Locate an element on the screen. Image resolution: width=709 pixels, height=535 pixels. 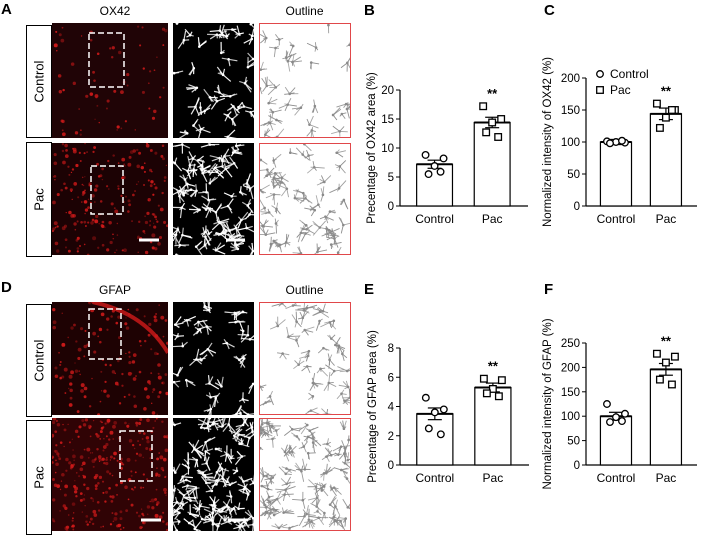
y-tick-label: 8 is located at coordinates (391, 349).